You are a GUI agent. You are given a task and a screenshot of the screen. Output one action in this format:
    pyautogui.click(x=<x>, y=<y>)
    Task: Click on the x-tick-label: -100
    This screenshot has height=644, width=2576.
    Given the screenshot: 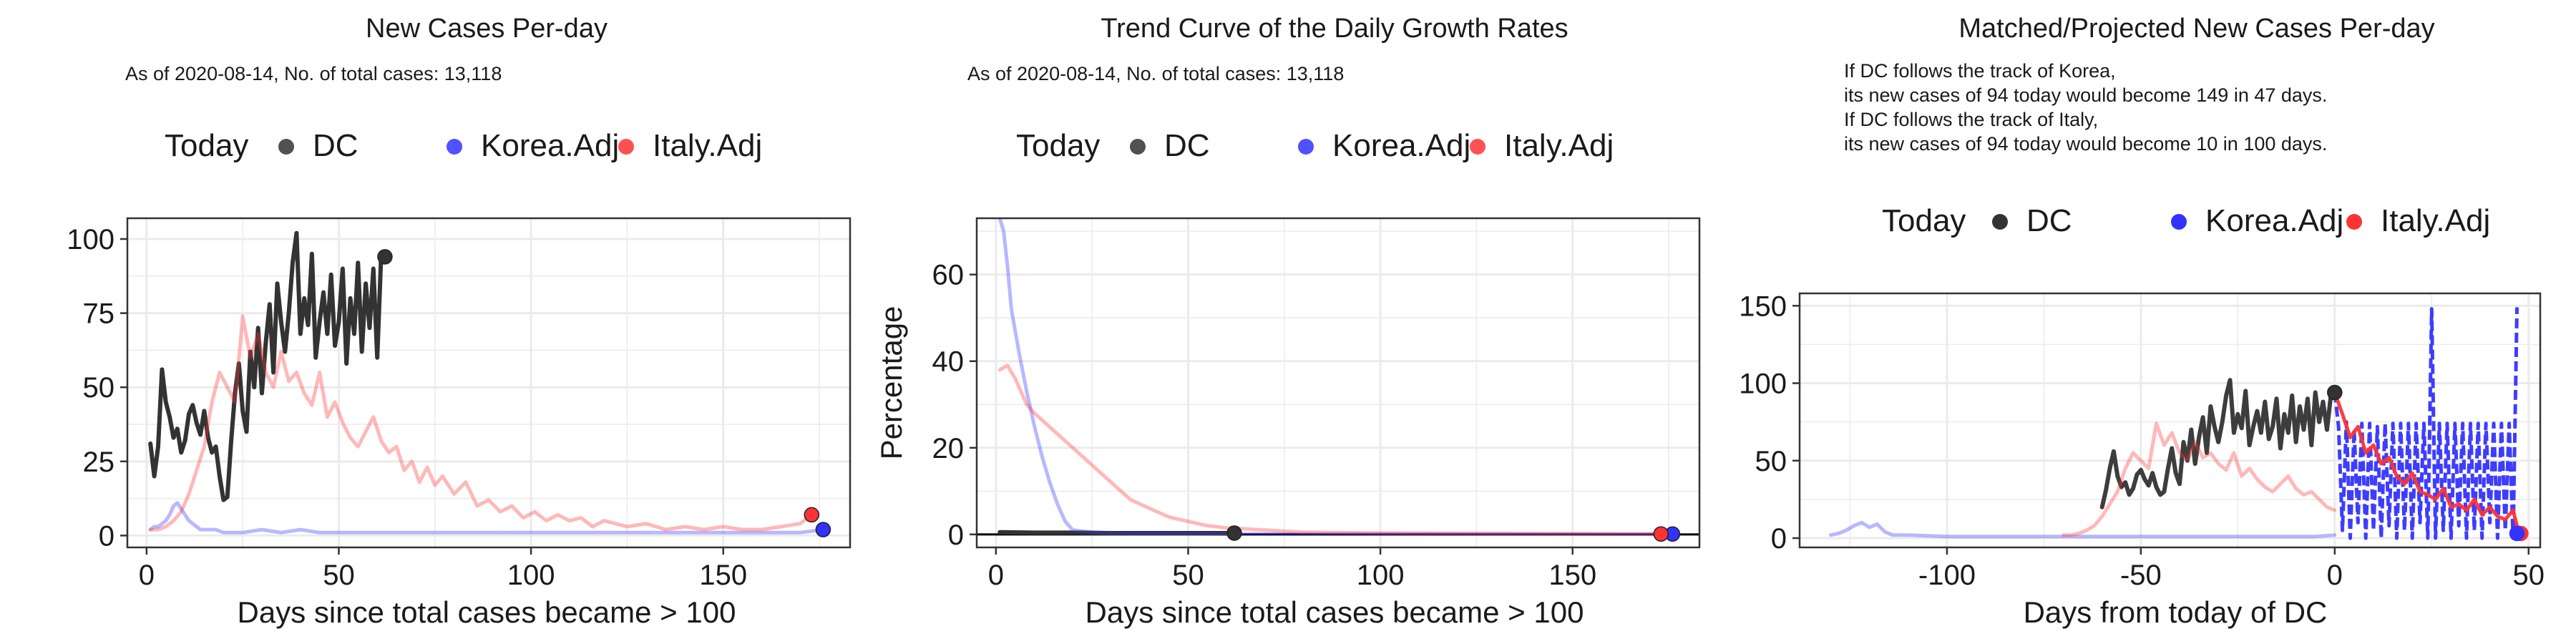 What is the action you would take?
    pyautogui.click(x=1947, y=575)
    